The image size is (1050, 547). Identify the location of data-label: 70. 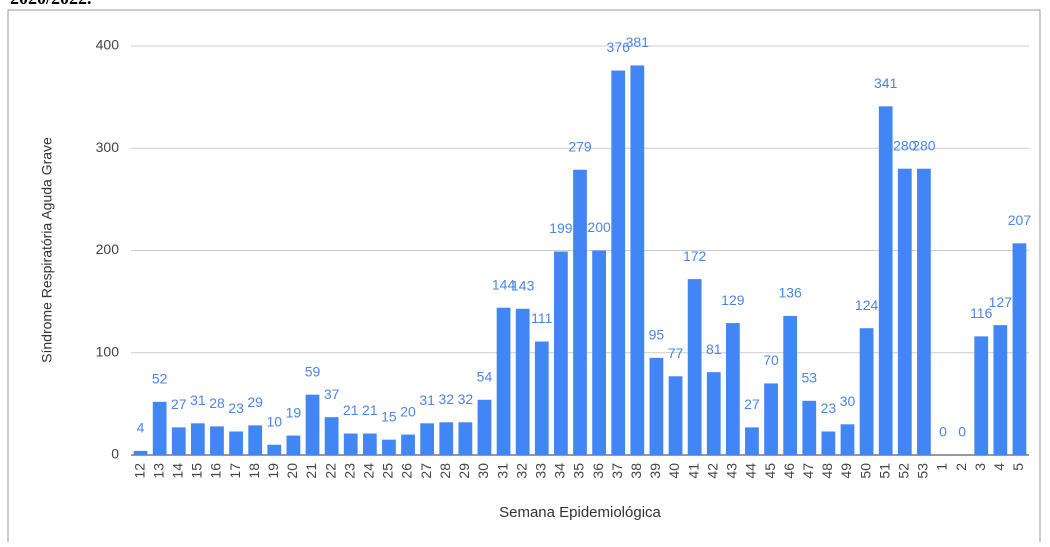
(771, 360).